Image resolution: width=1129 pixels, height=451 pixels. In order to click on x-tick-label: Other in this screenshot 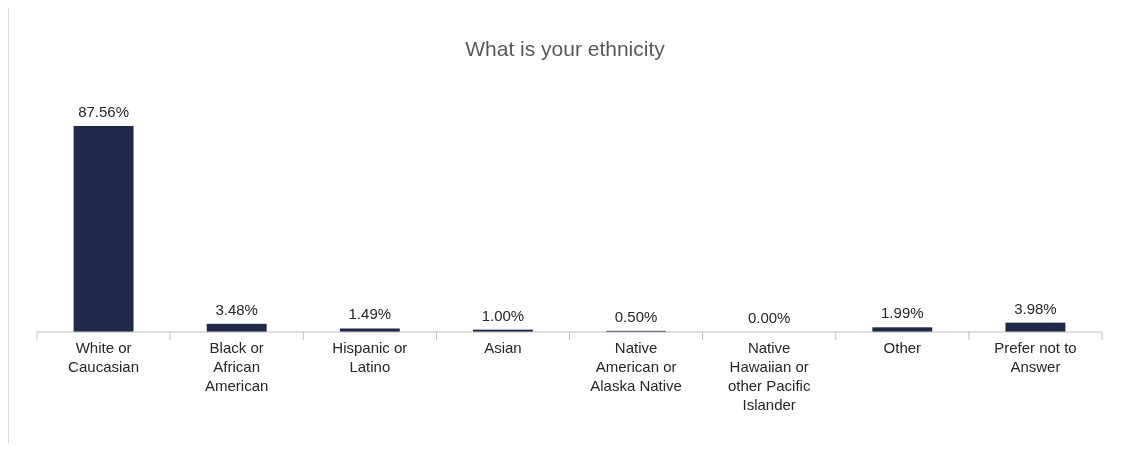, I will do `click(902, 347)`.